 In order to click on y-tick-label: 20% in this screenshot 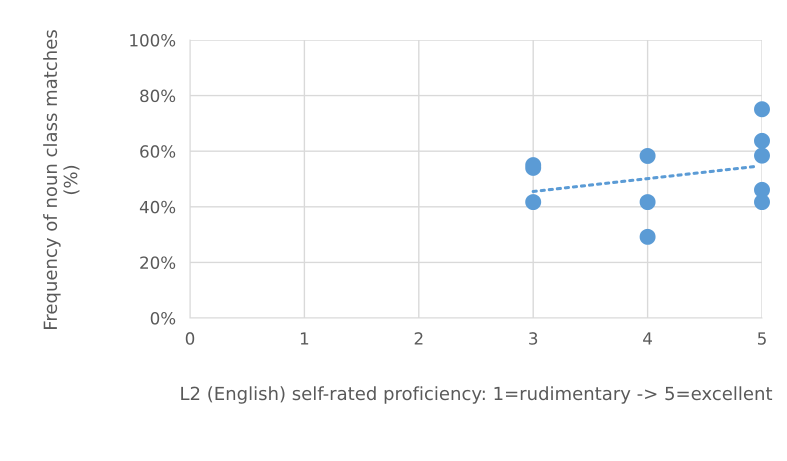, I will do `click(158, 262)`.